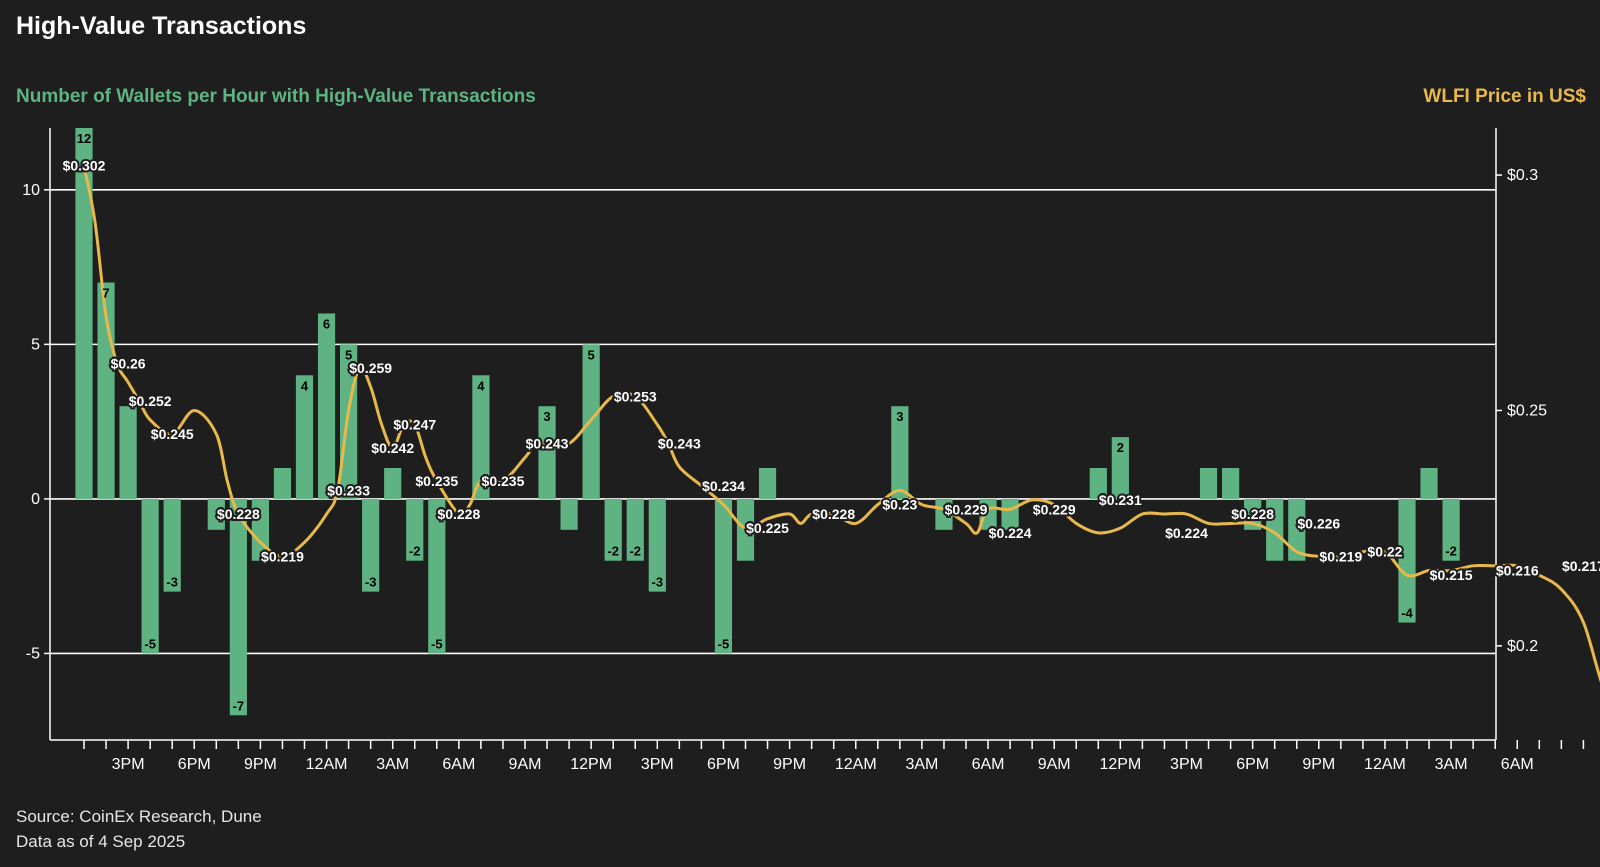 Image resolution: width=1600 pixels, height=867 pixels. What do you see at coordinates (305, 385) in the screenshot?
I see `bar-label-5: 4` at bounding box center [305, 385].